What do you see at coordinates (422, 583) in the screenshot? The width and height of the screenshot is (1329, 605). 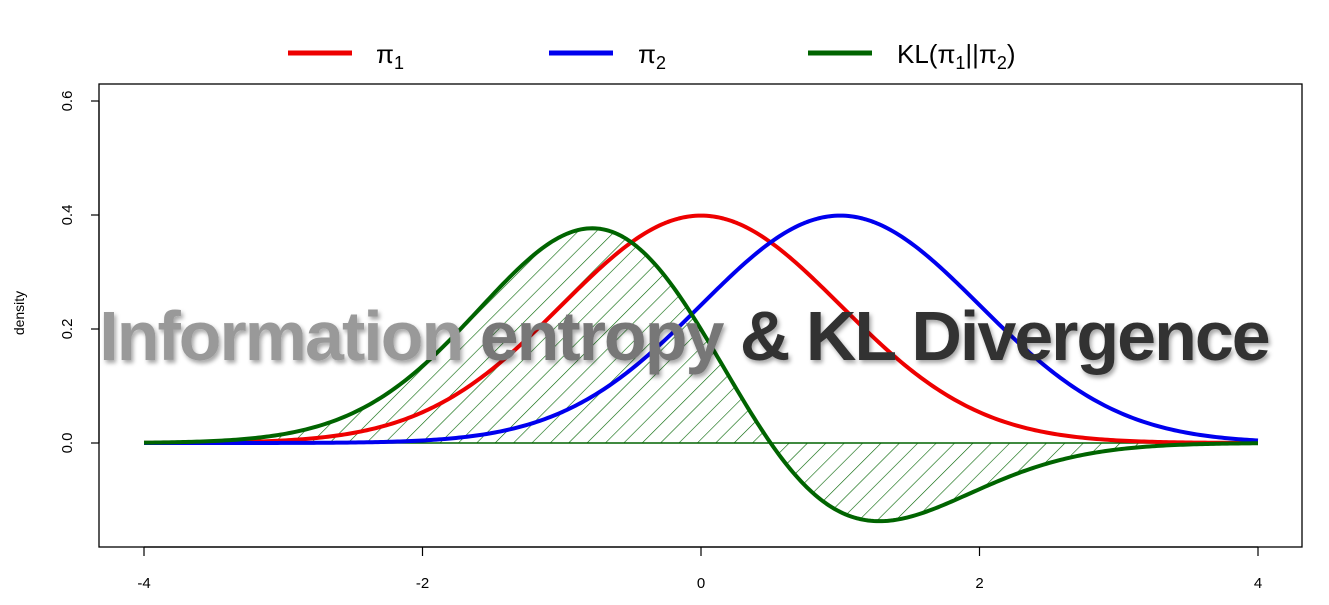 I see `x-tick-label: -2` at bounding box center [422, 583].